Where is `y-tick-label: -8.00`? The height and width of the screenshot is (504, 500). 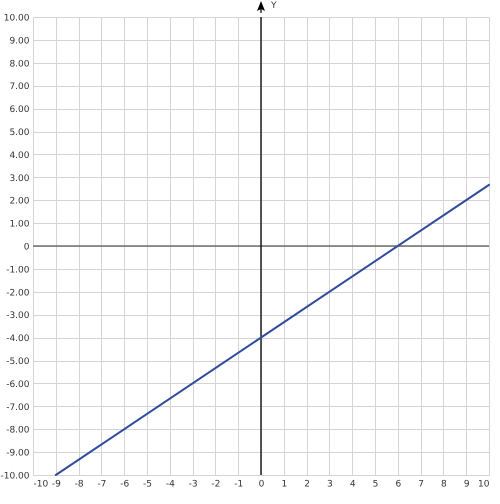
y-tick-label: -8.00 is located at coordinates (18, 431).